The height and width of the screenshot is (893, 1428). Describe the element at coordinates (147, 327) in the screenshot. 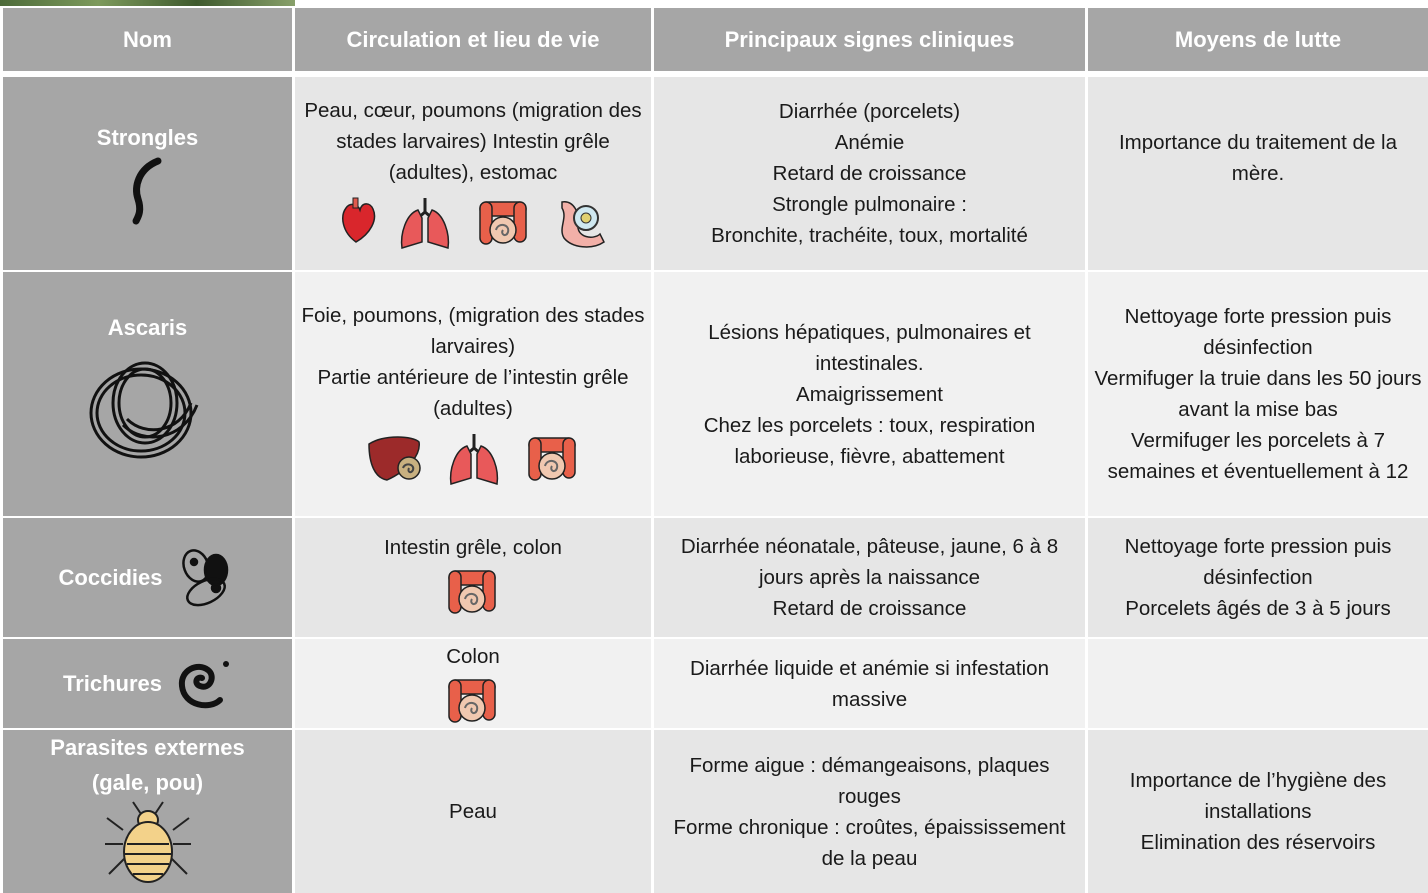

I see `name: Ascaris` at that location.